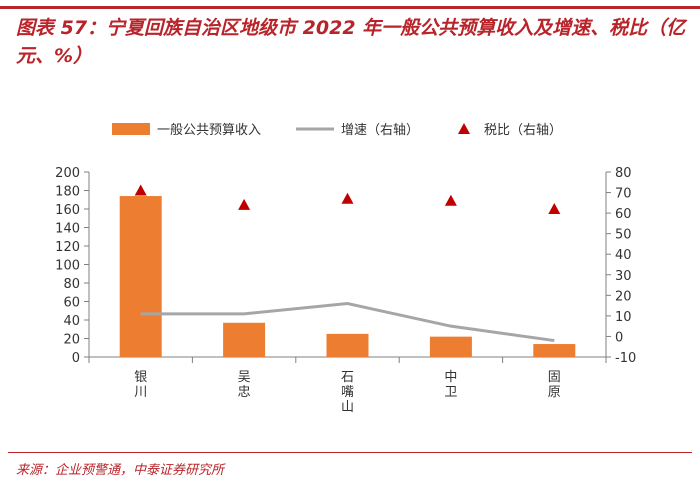 The image size is (700, 493). What do you see at coordinates (244, 385) in the screenshot?
I see `x-tick-label: 吴忠` at bounding box center [244, 385].